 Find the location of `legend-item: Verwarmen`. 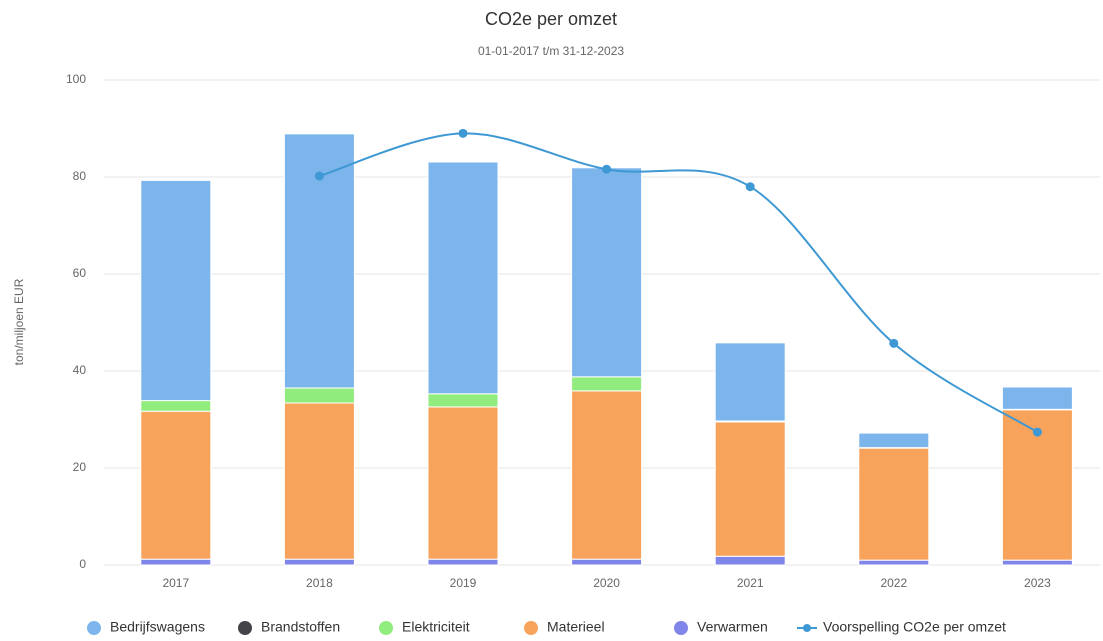

legend-item: Verwarmen is located at coordinates (721, 627).